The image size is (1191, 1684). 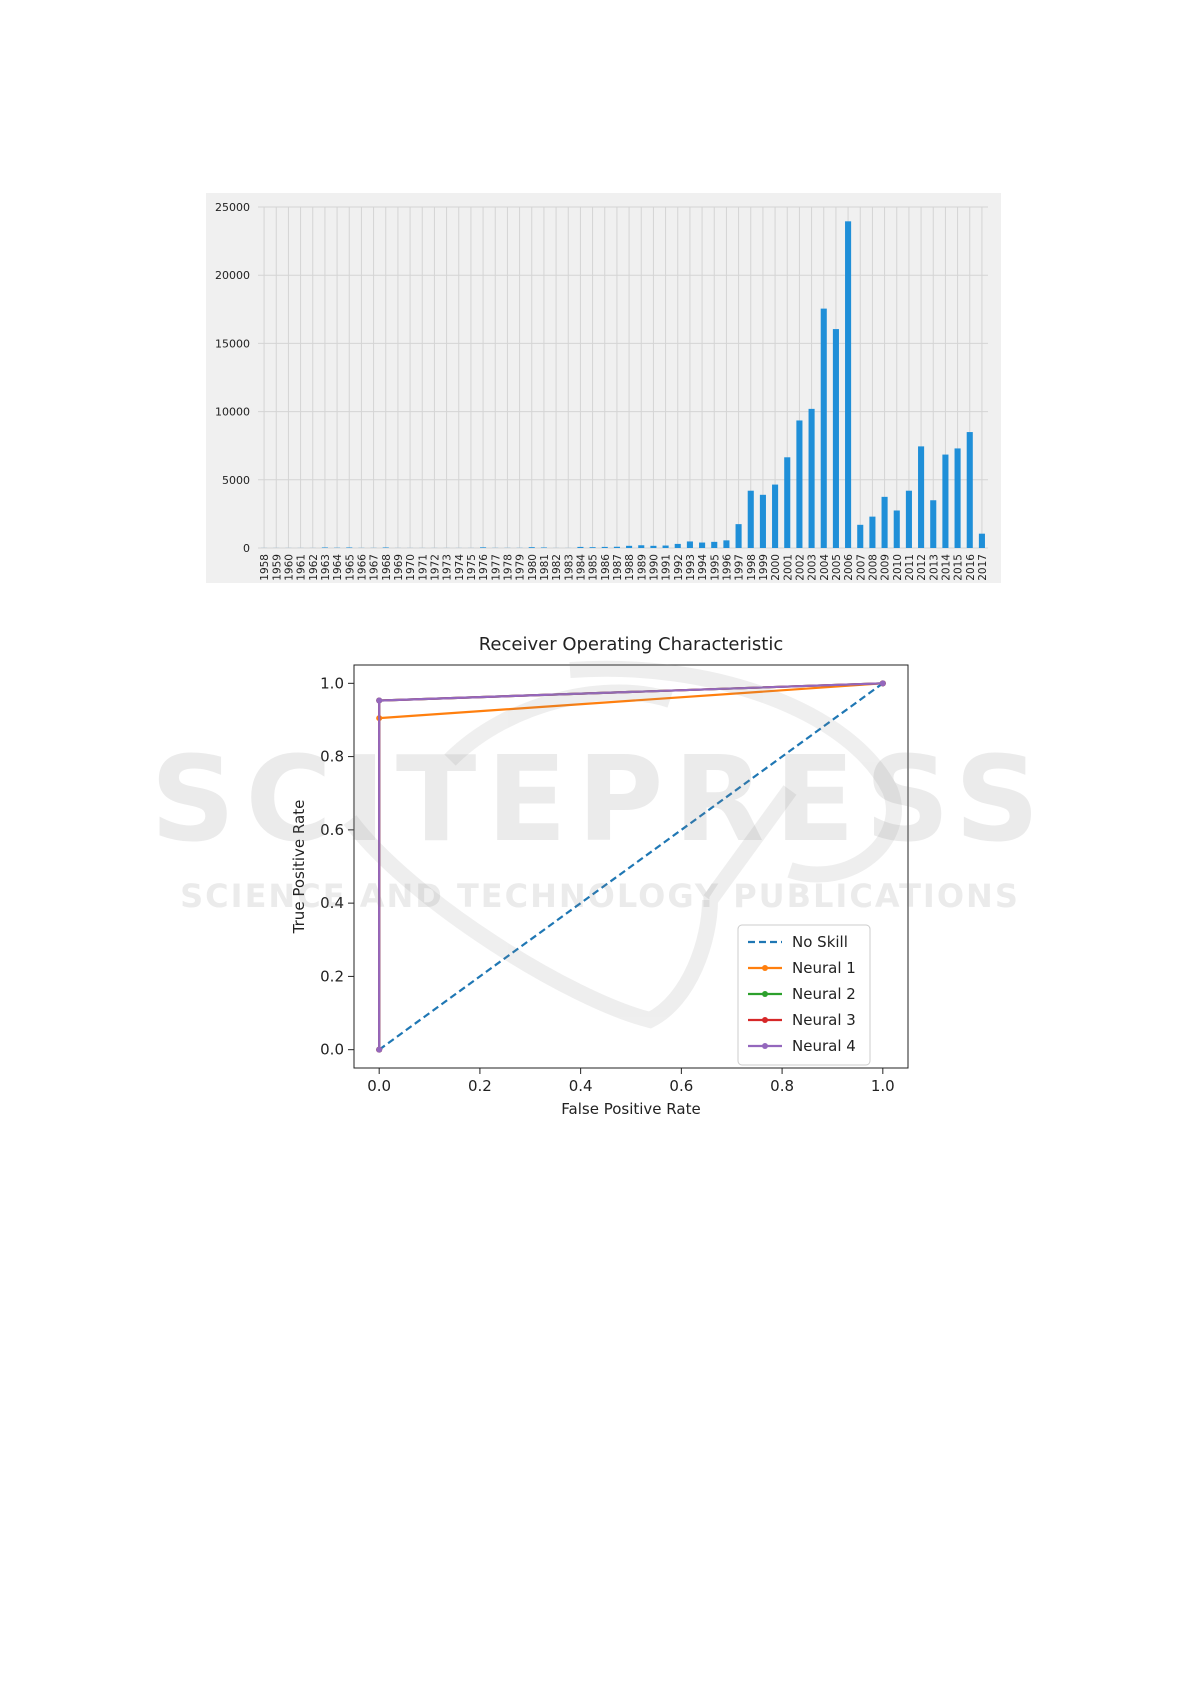 What do you see at coordinates (825, 567) in the screenshot?
I see `x-tick-label: 2004` at bounding box center [825, 567].